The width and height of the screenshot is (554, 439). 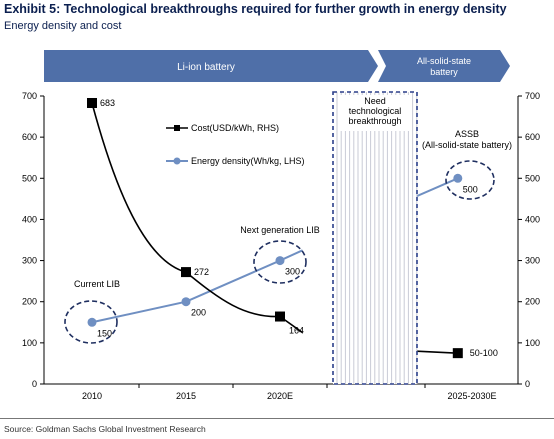 I want to click on banner-li-ion, so click(x=211, y=66).